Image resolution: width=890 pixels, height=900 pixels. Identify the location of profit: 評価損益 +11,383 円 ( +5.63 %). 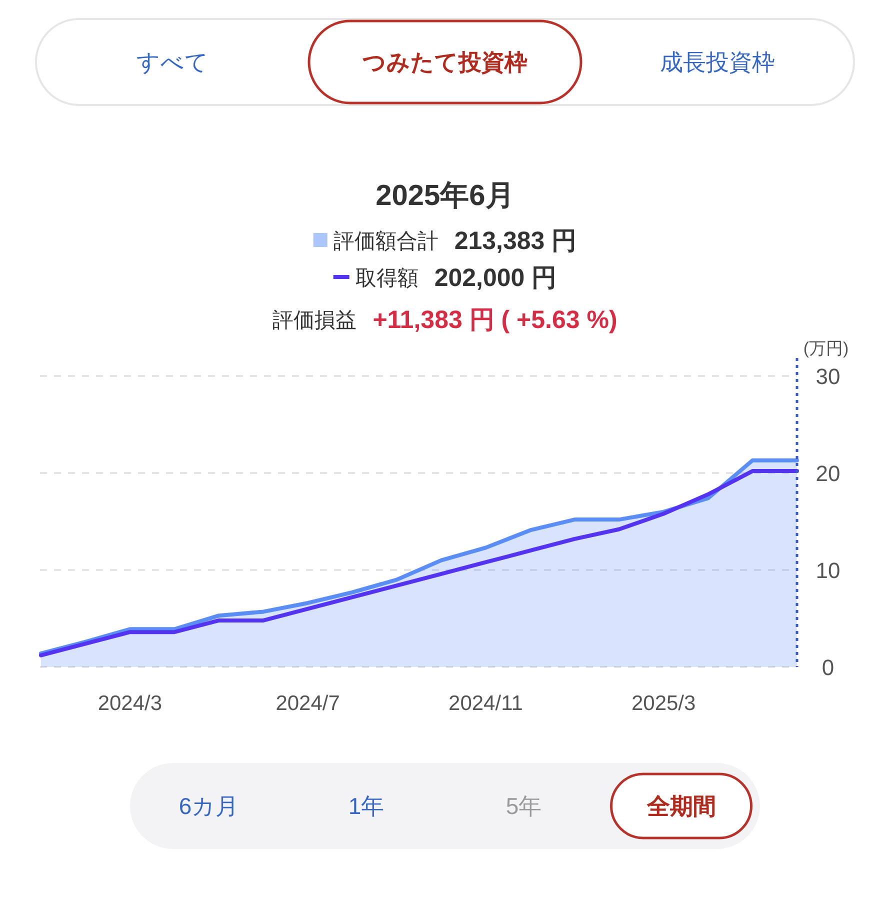
(445, 320).